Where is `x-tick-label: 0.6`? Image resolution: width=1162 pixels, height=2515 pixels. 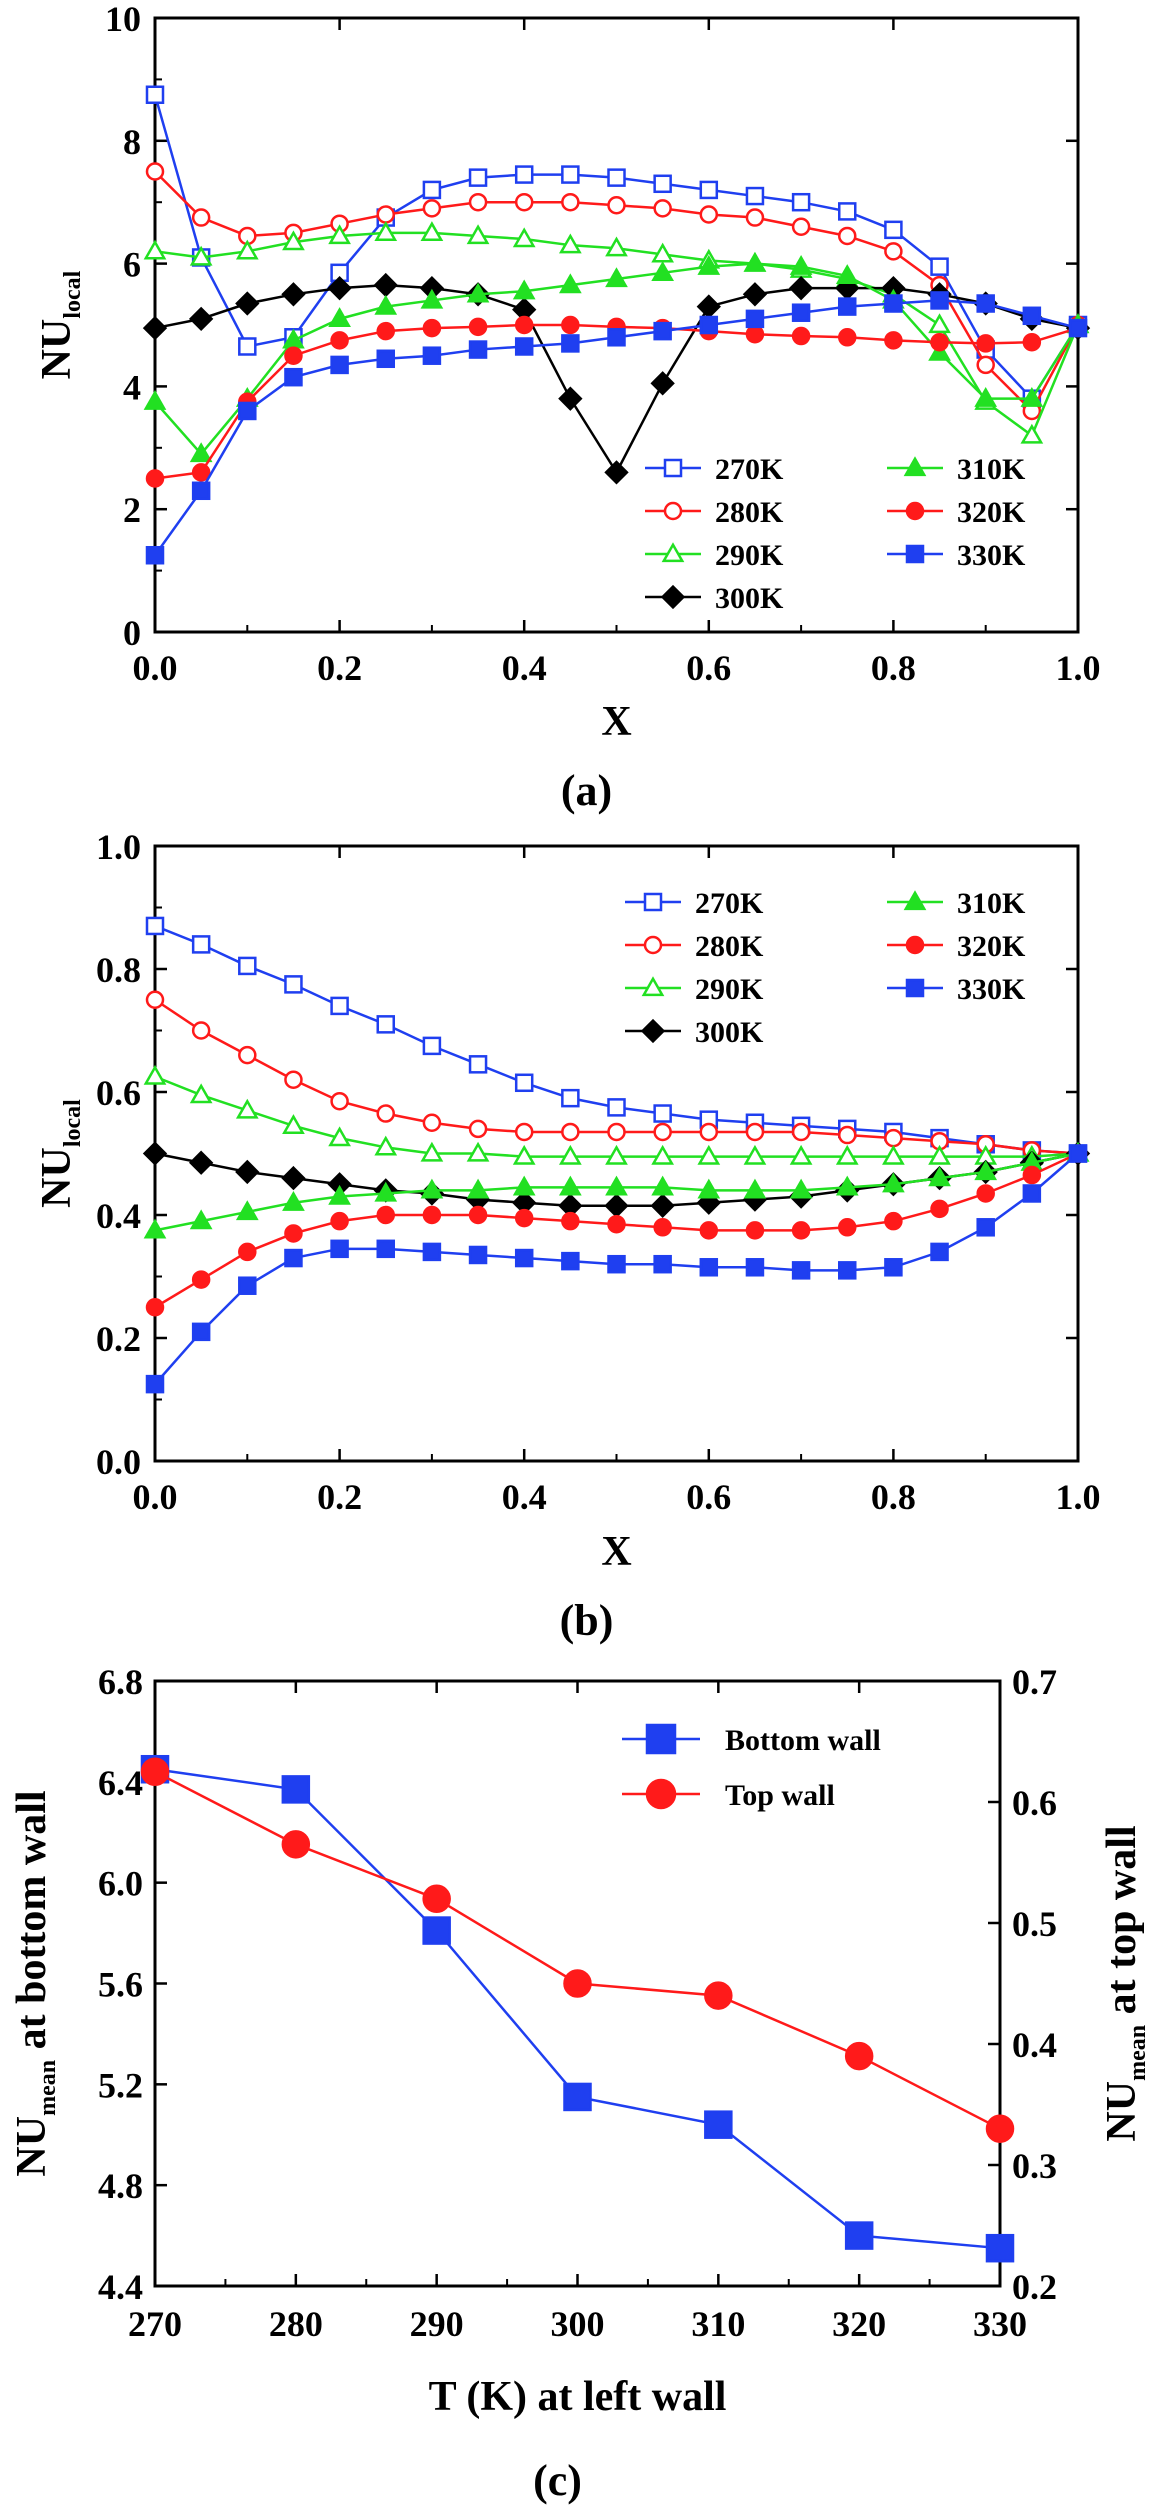
x-tick-label: 0.6 is located at coordinates (708, 668).